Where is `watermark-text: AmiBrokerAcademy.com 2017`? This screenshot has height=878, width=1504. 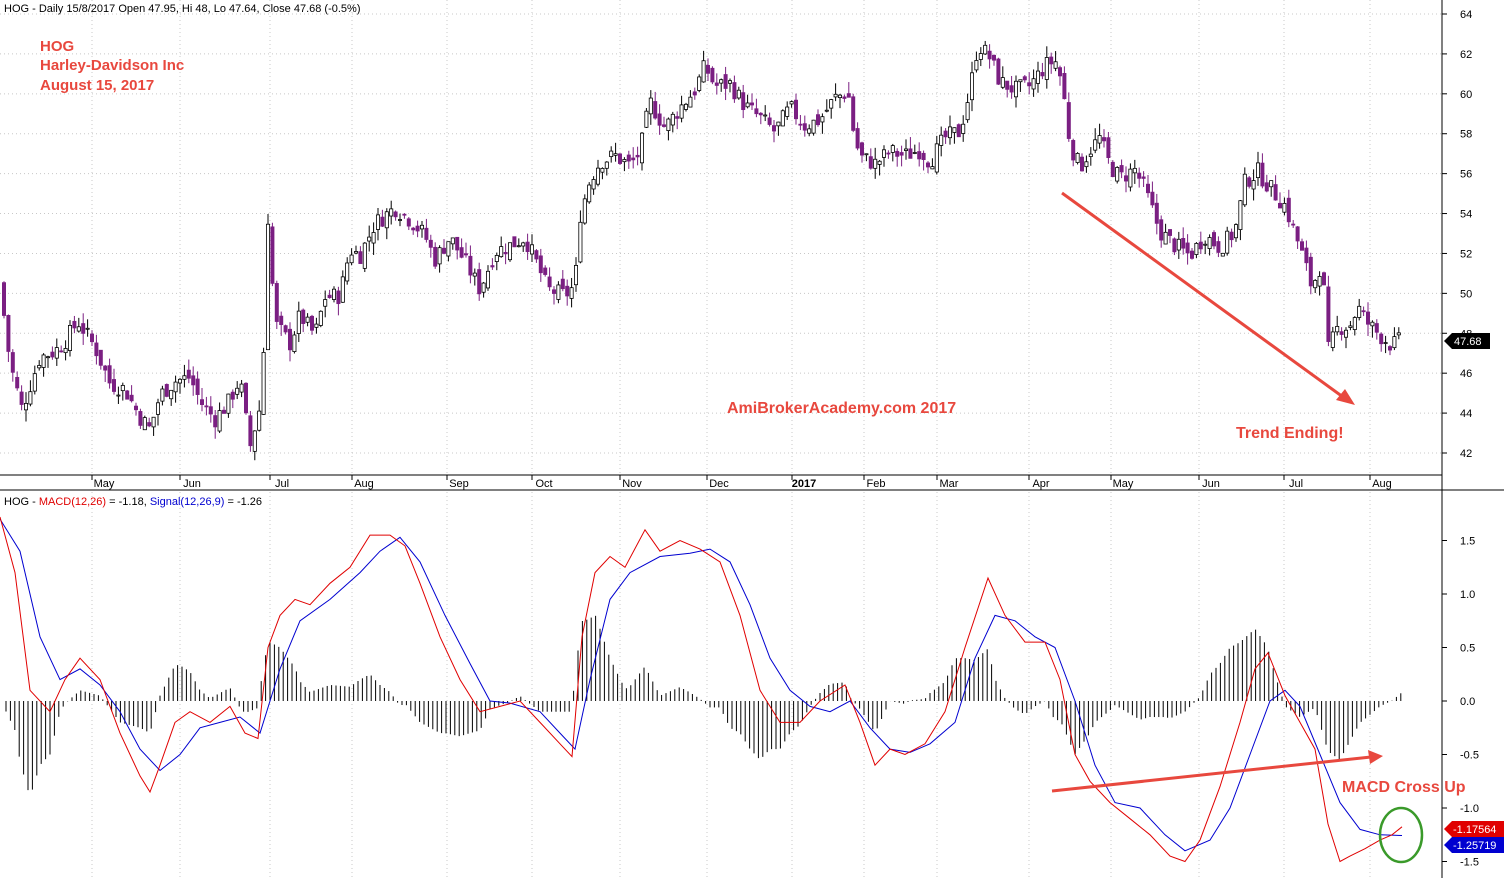
watermark-text: AmiBrokerAcademy.com 2017 is located at coordinates (841, 408).